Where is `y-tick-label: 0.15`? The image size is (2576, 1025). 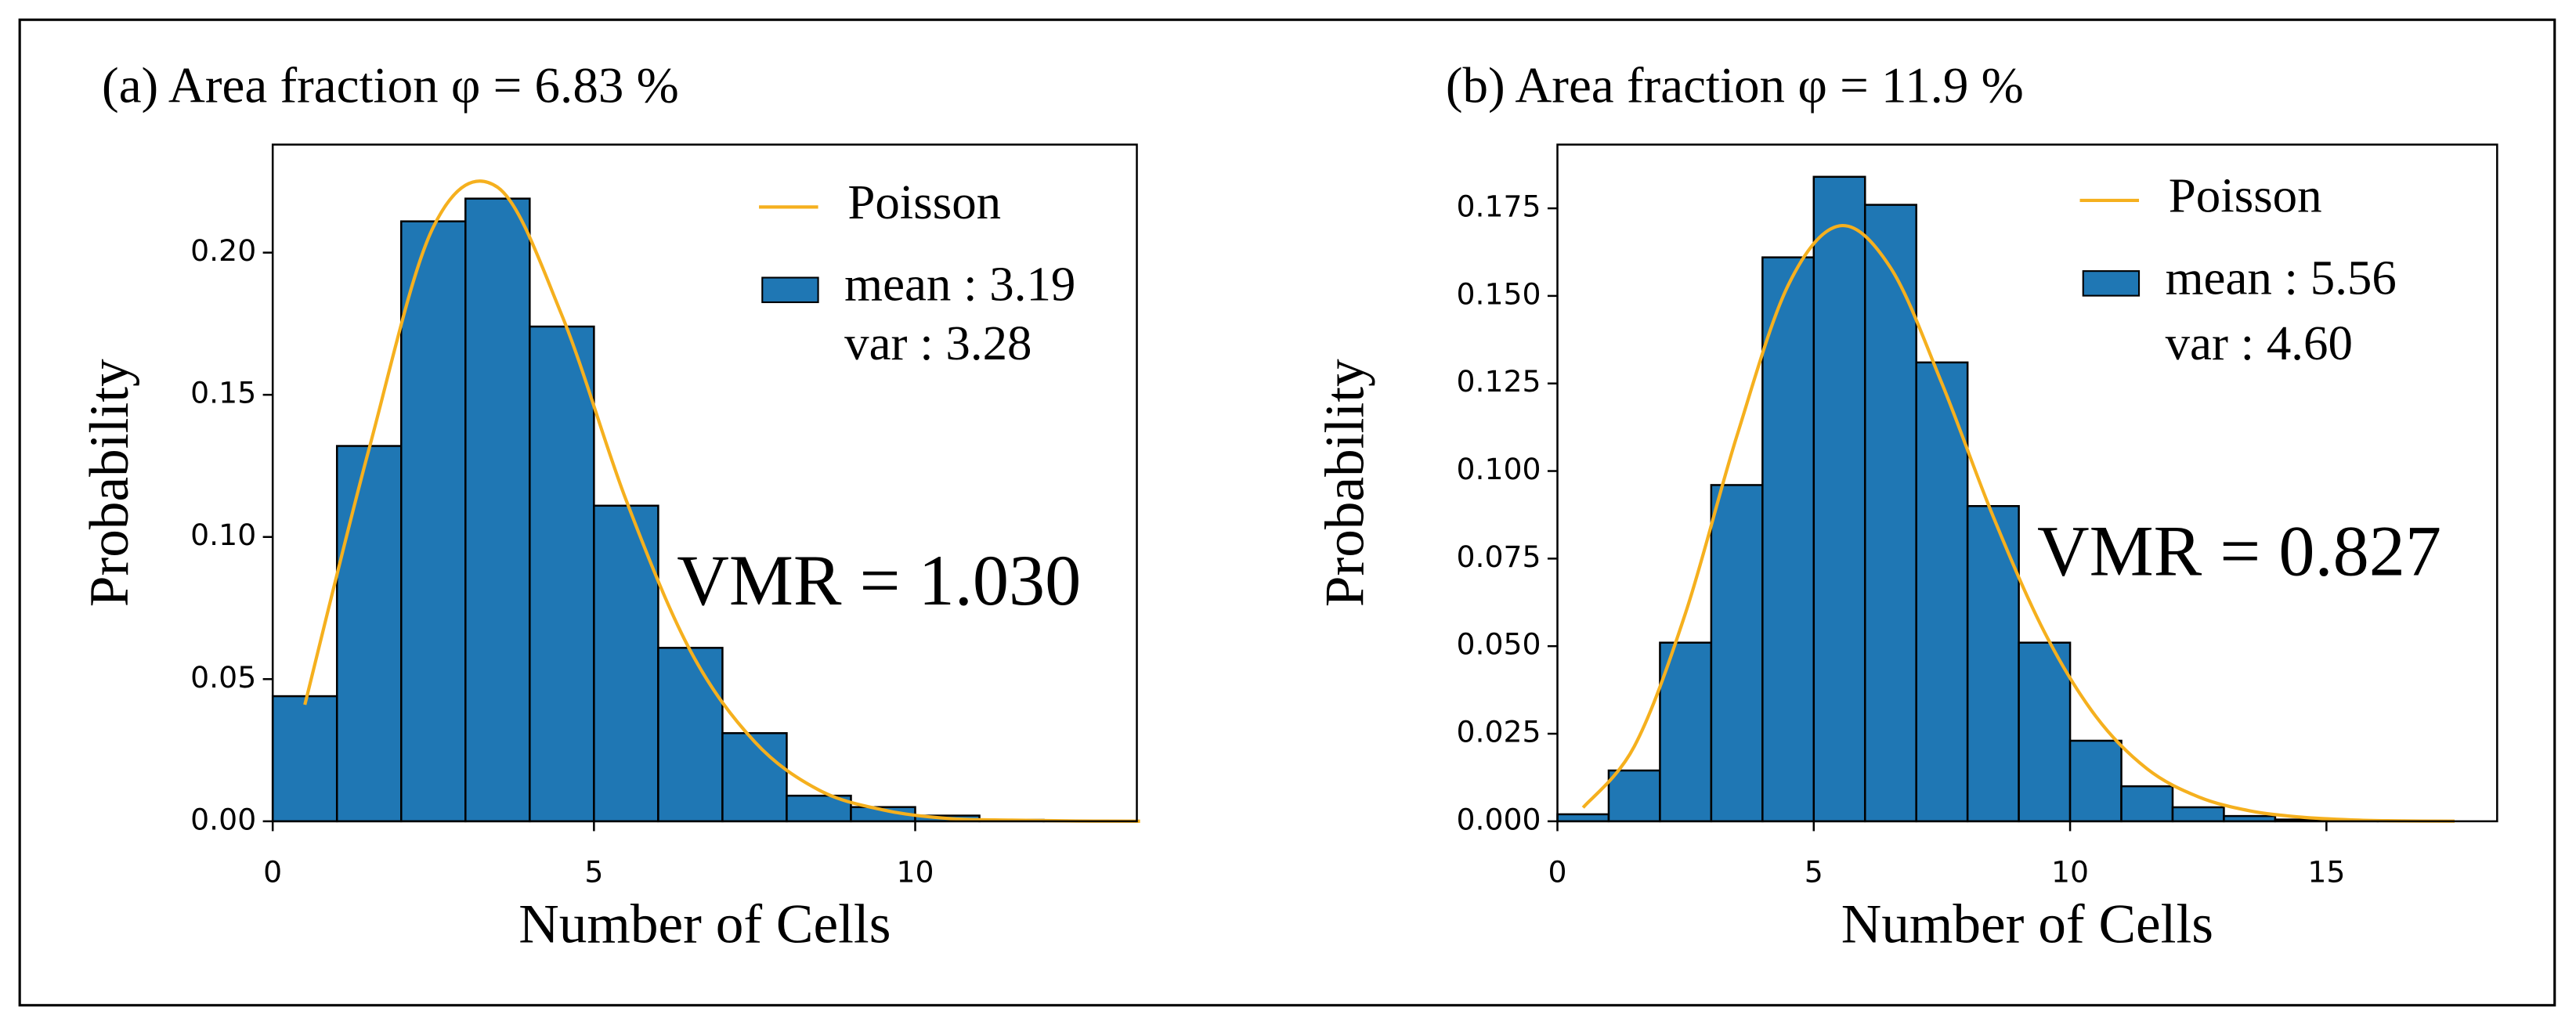
y-tick-label: 0.15 is located at coordinates (223, 393).